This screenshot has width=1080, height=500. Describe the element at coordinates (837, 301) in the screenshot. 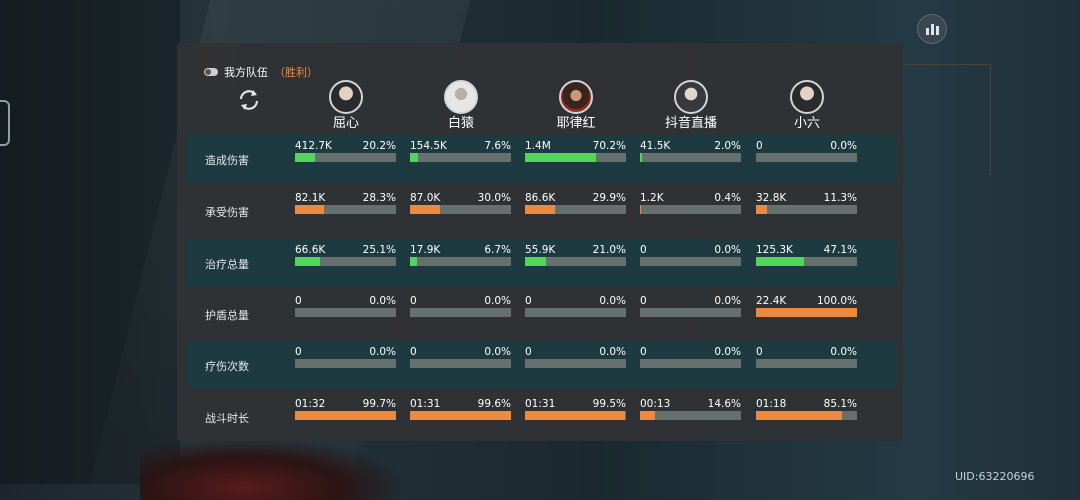

I see `stat-percent: 100.0%` at that location.